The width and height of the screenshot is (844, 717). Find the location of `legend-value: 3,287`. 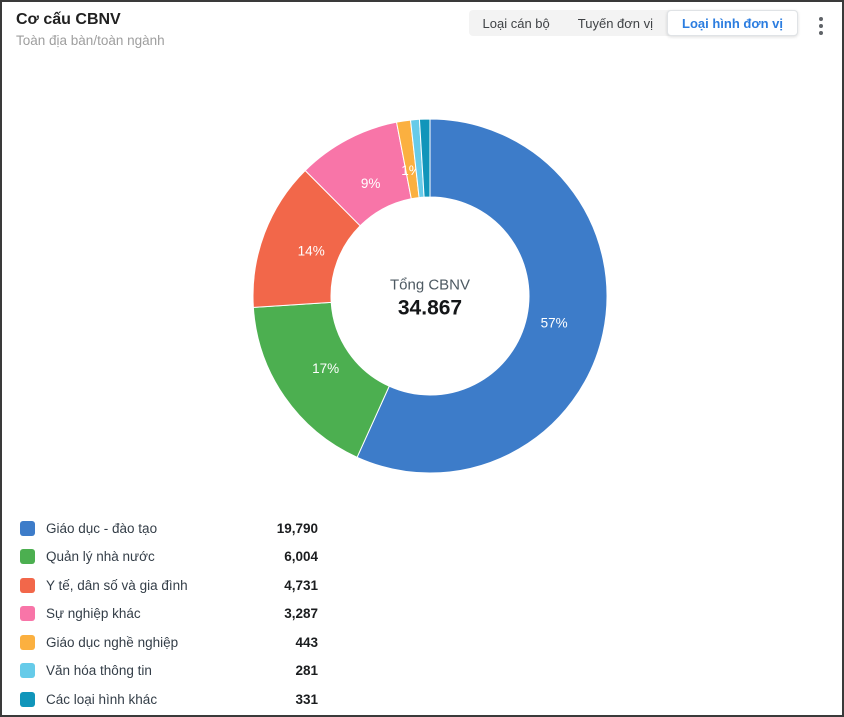

legend-value: 3,287 is located at coordinates (301, 614).